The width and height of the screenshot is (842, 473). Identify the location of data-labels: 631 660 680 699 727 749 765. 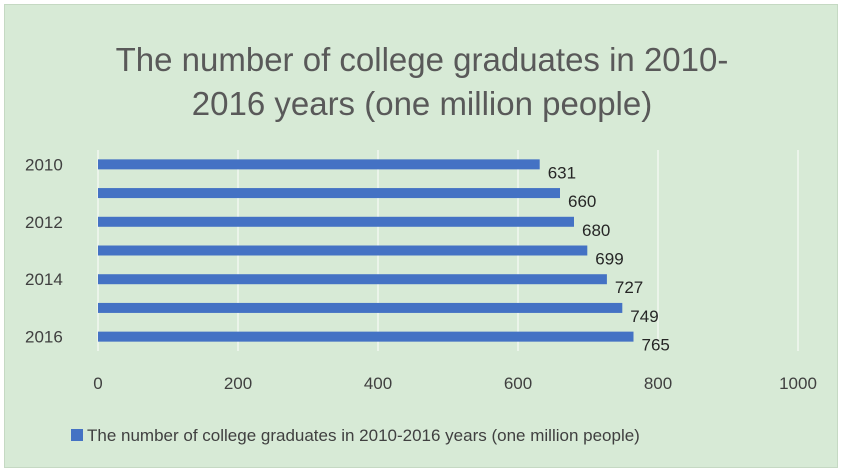
(609, 258).